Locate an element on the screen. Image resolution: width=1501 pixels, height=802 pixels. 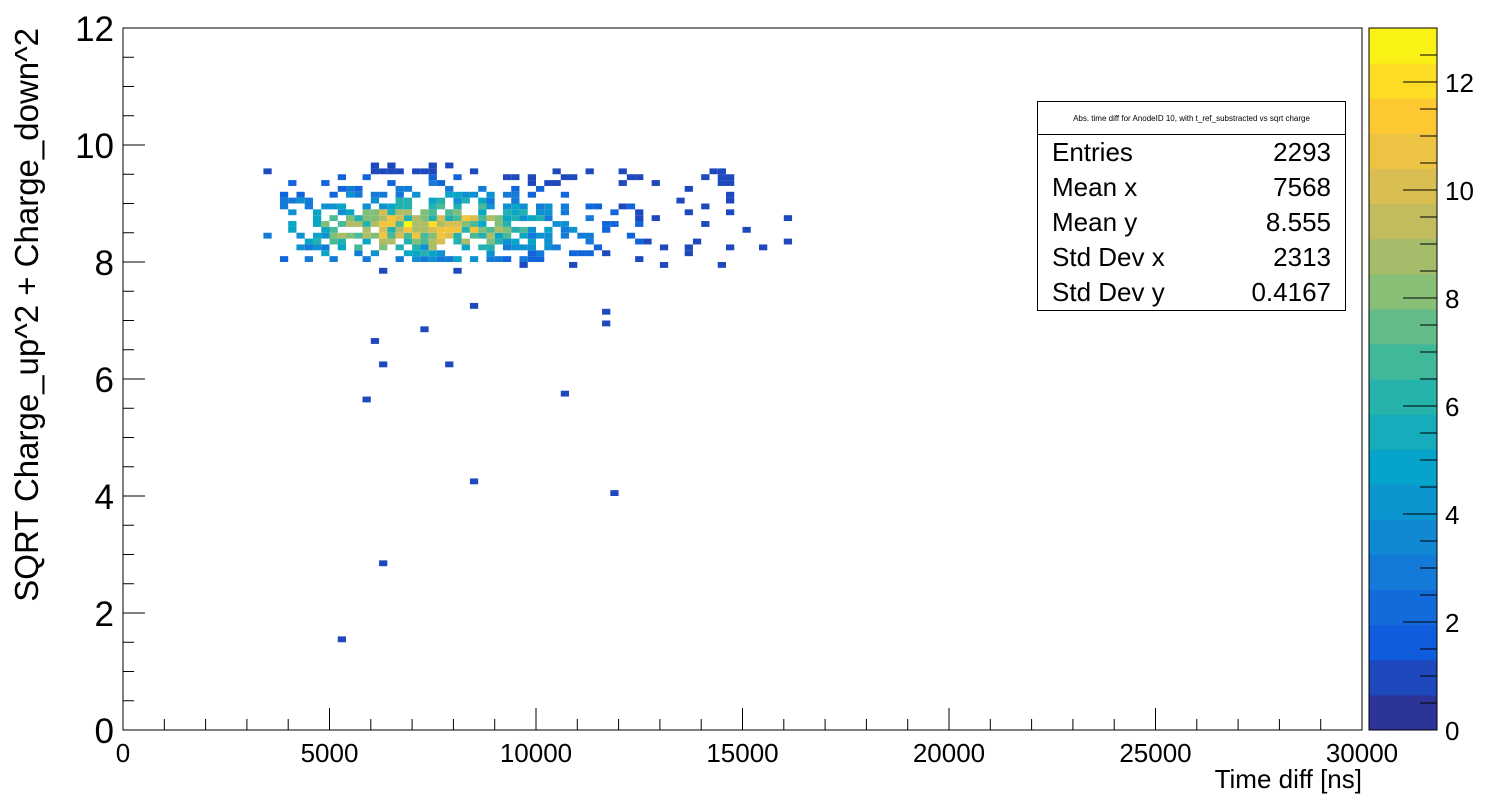
y-tick-label: 10 is located at coordinates (94, 146).